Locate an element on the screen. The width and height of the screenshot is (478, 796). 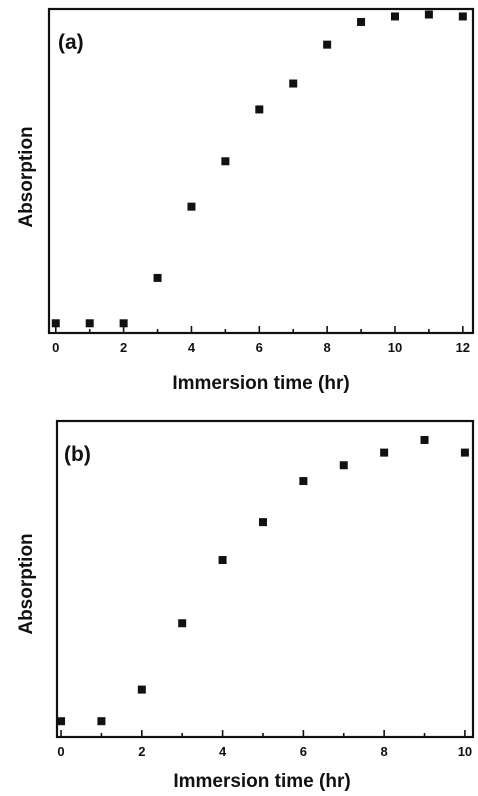
x-tick-label-b: 0 is located at coordinates (60, 751).